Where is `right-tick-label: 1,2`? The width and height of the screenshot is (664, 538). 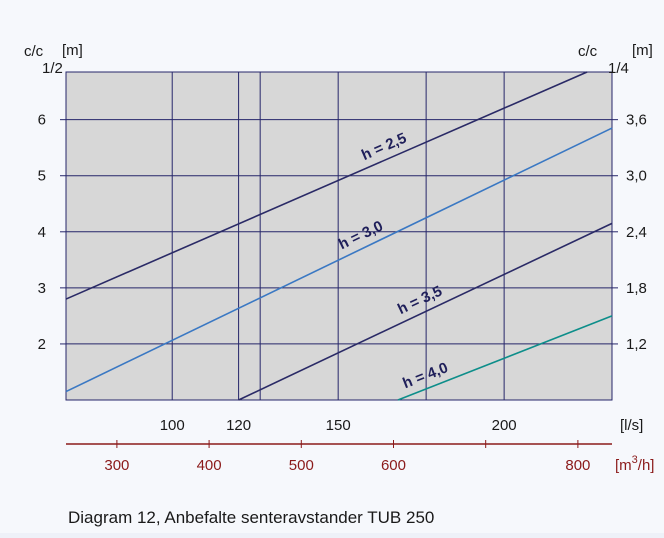
right-tick-label: 1,2 is located at coordinates (636, 344).